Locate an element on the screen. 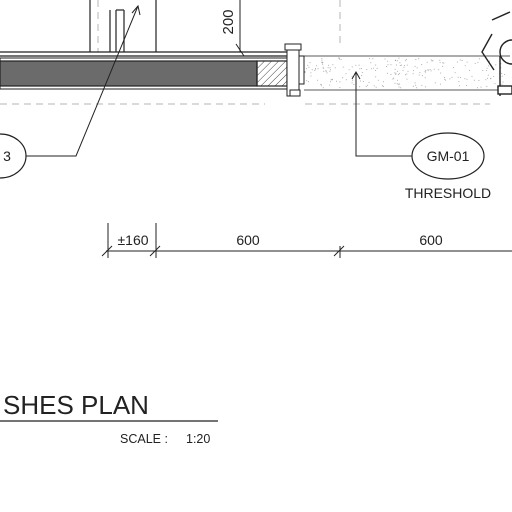  dimension-line-horizontal is located at coordinates (306, 240).